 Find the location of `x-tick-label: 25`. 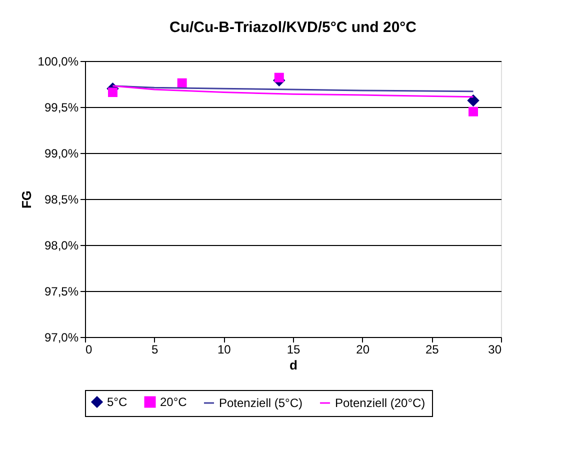

x-tick-label: 25 is located at coordinates (432, 349).